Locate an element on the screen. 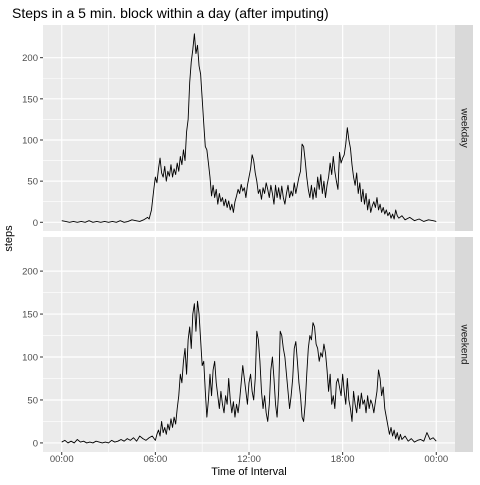  facet-strip-label: weekend is located at coordinates (464, 343).